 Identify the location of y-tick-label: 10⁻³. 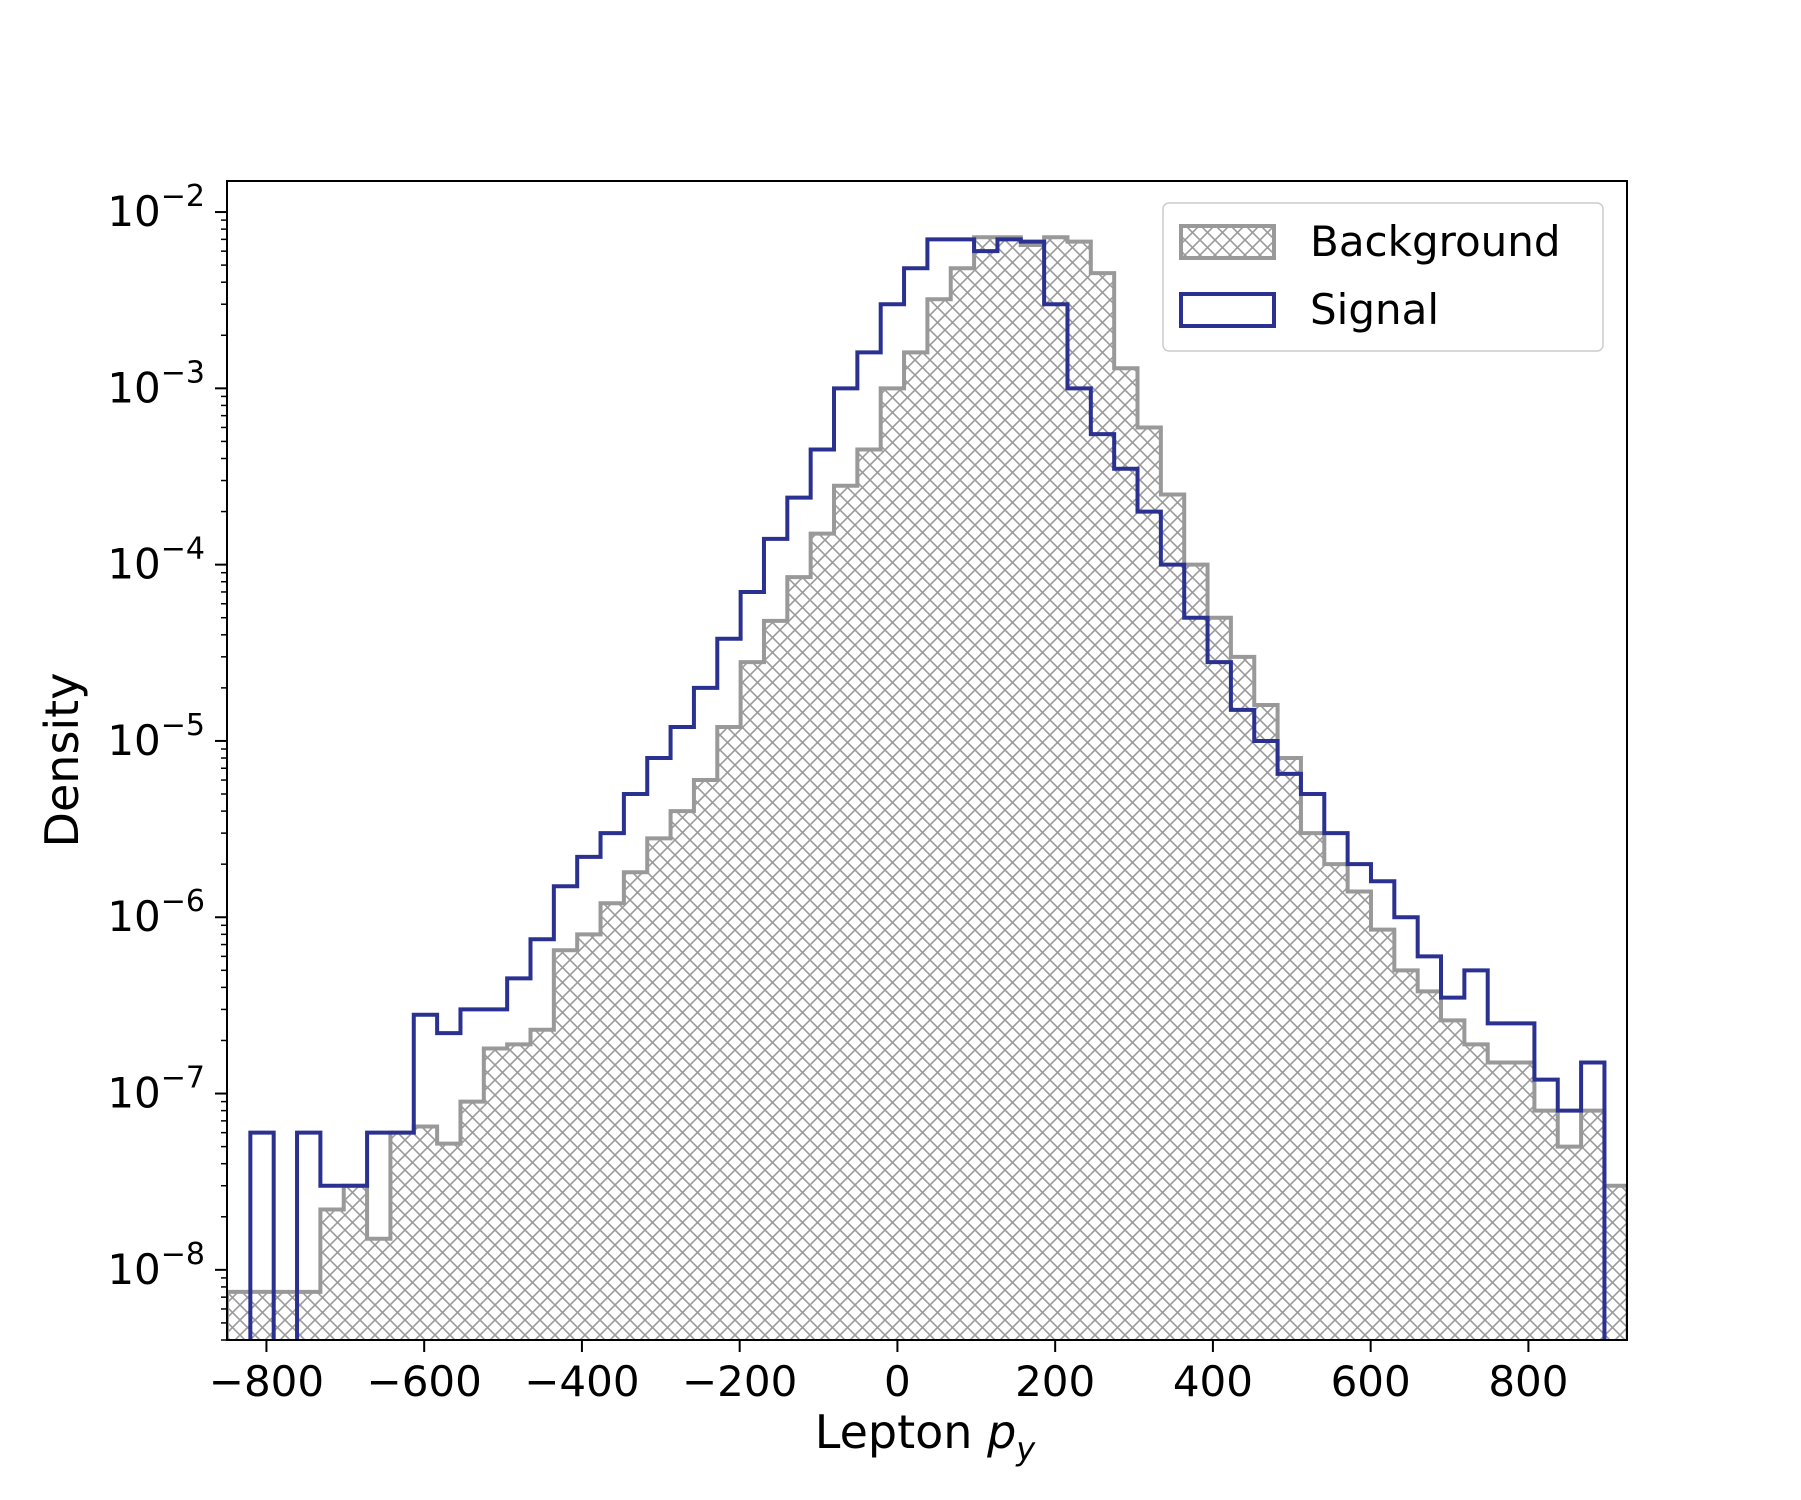
(156, 383).